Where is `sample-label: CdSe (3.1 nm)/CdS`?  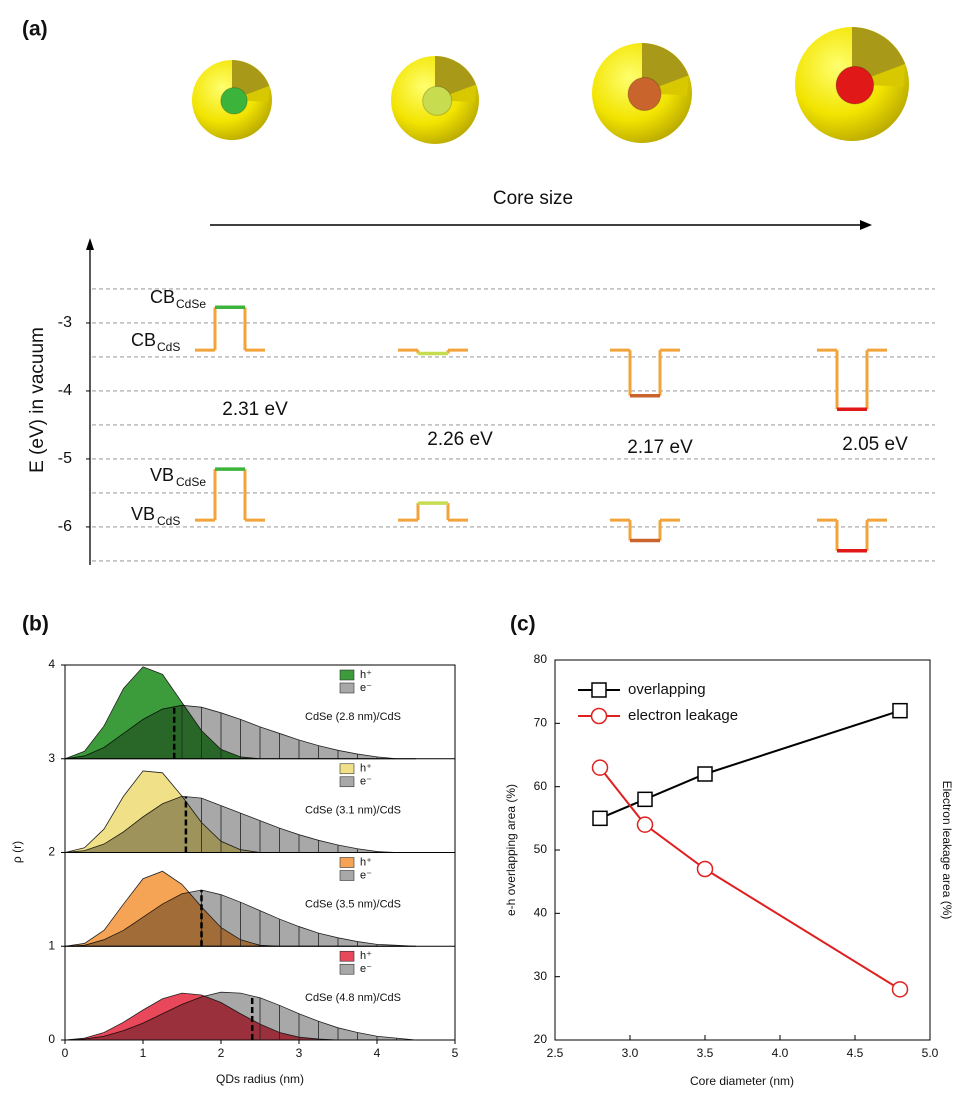 sample-label: CdSe (3.1 nm)/CdS is located at coordinates (353, 811).